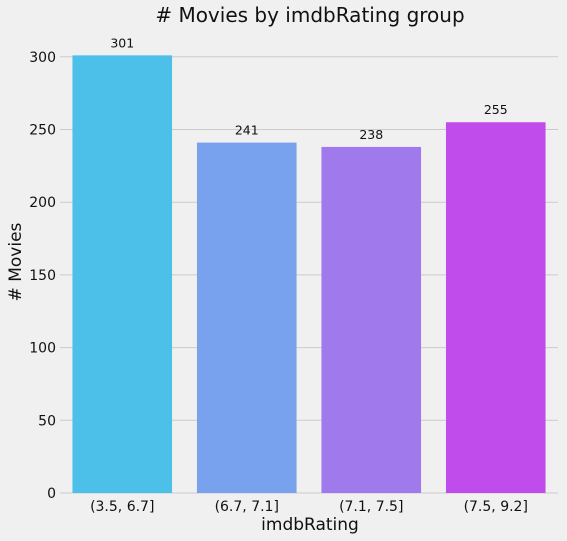  I want to click on y-tick-label: 200, so click(42, 203).